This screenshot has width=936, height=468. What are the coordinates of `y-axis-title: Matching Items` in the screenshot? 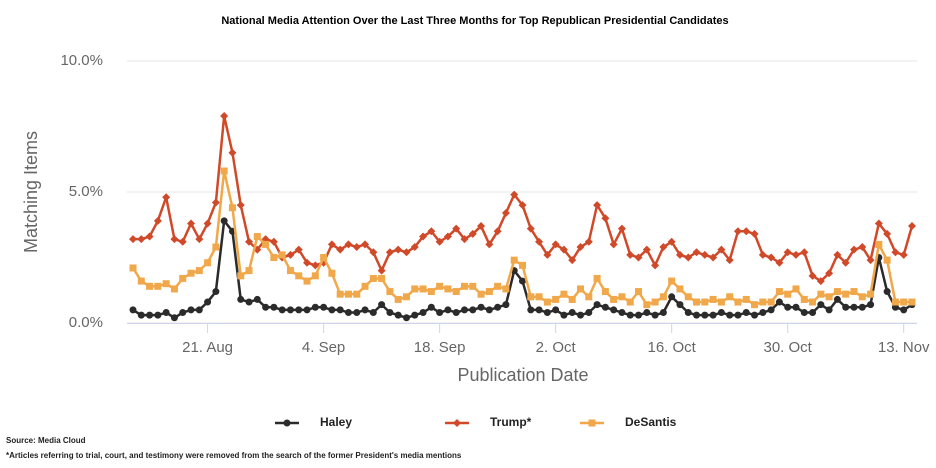 It's located at (31, 192).